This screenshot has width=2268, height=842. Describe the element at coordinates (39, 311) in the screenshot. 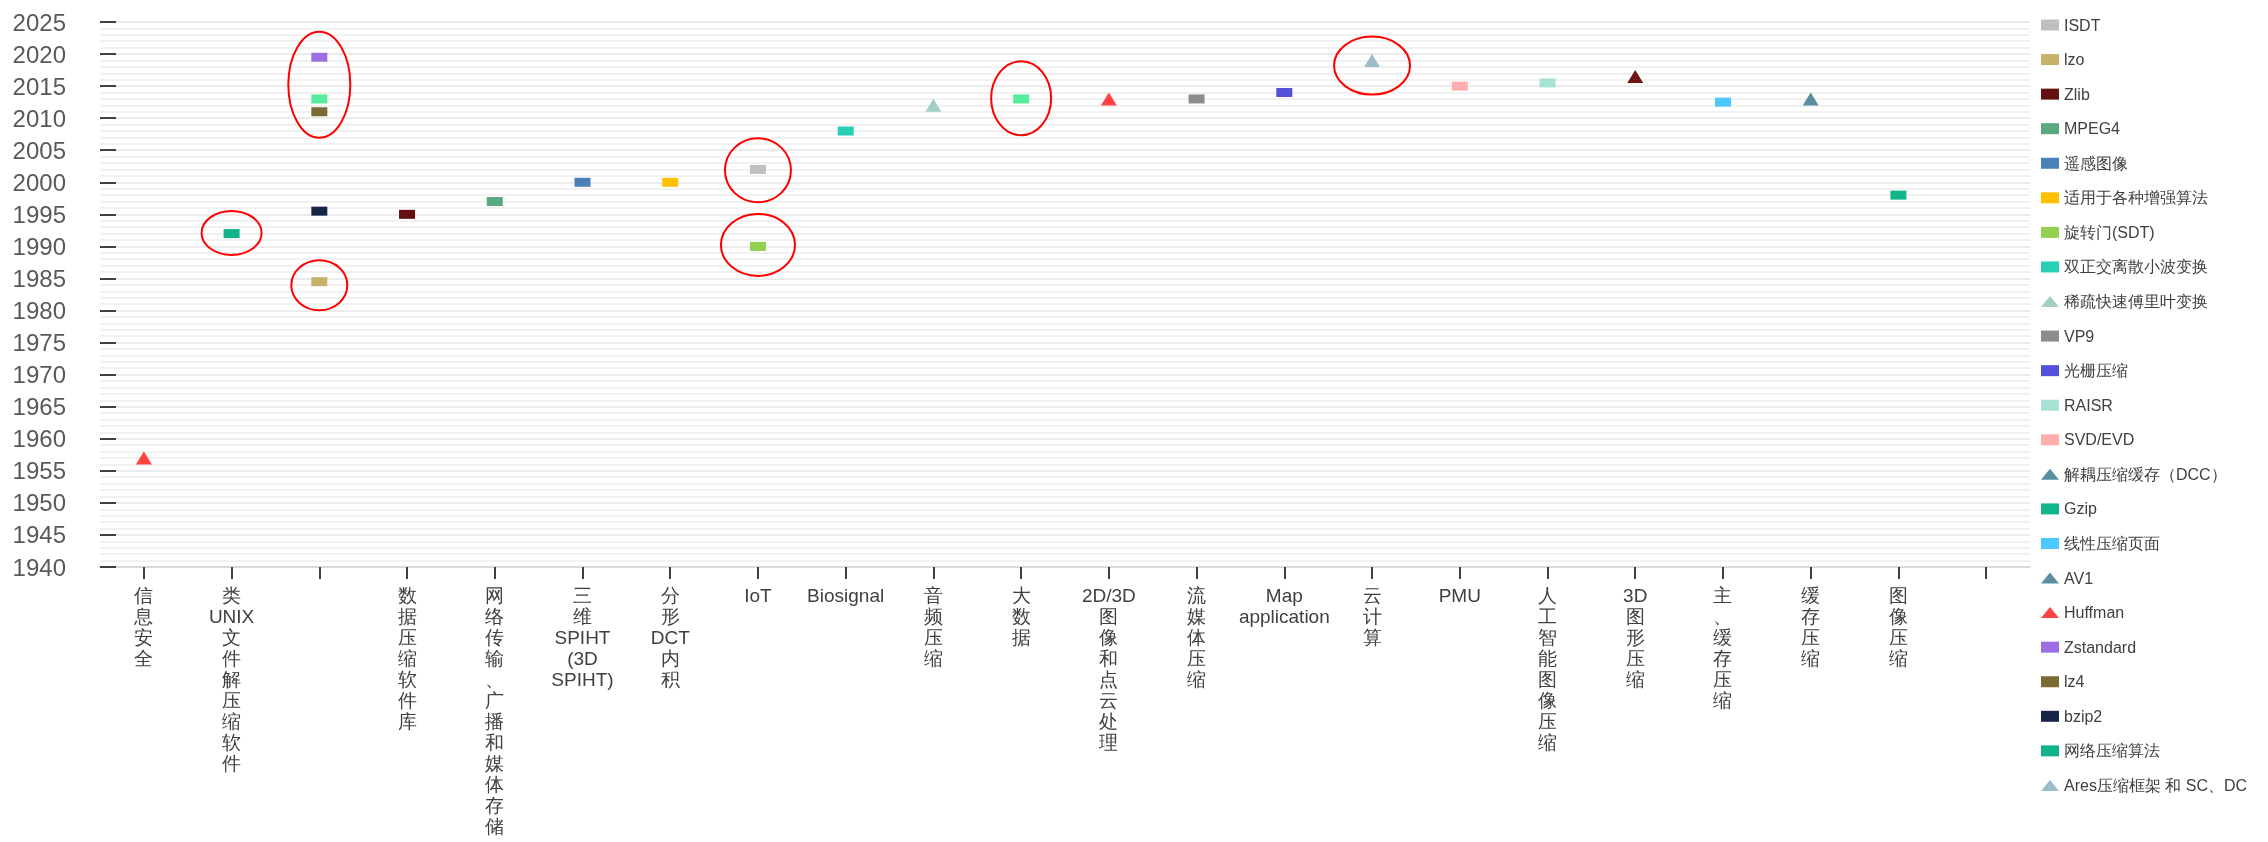

I see `y-tick-label: 1980` at that location.